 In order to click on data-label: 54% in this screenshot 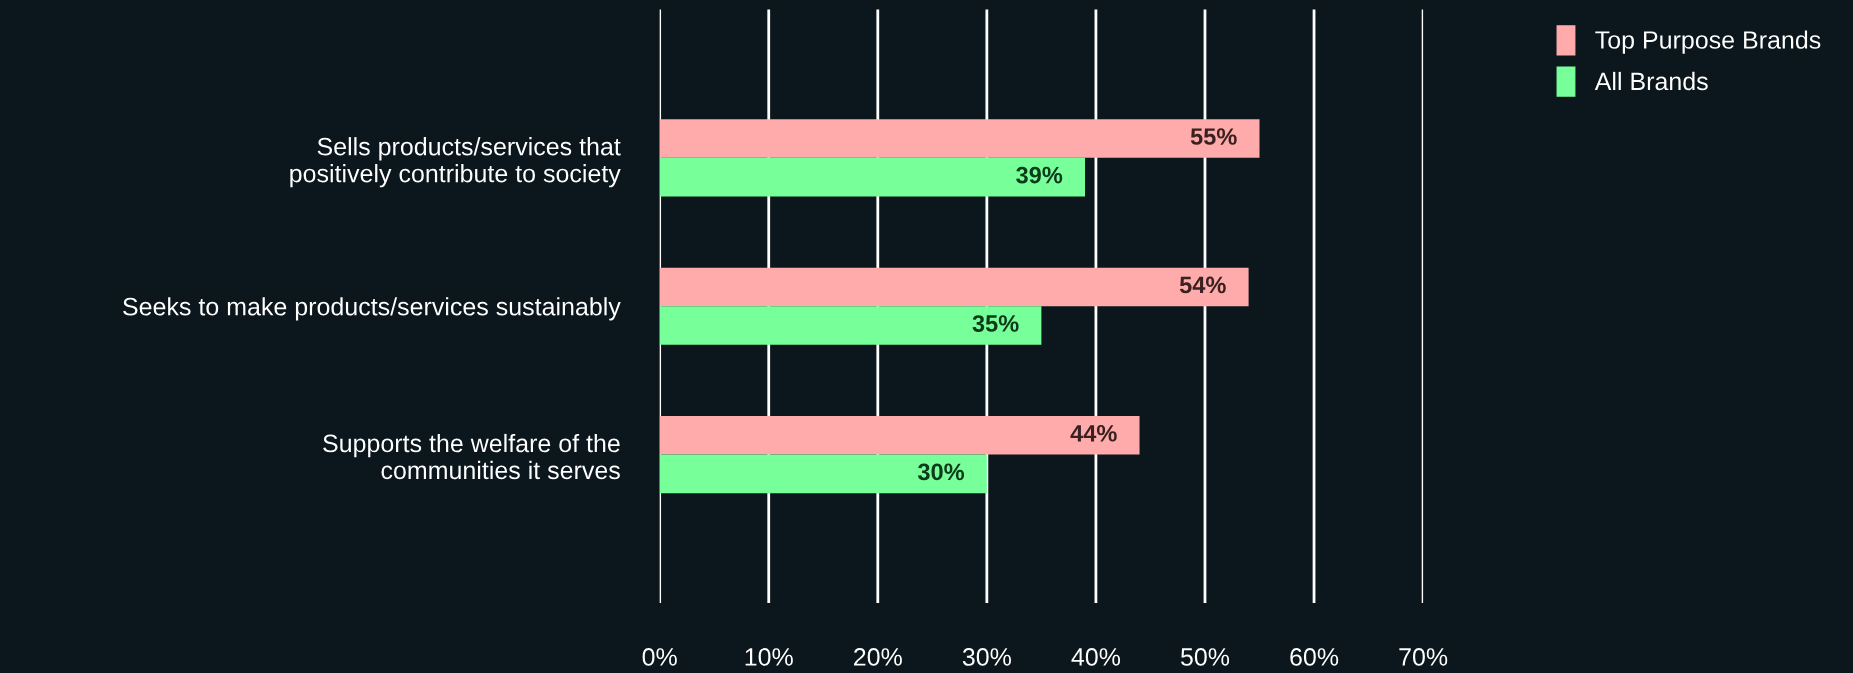, I will do `click(1202, 285)`.